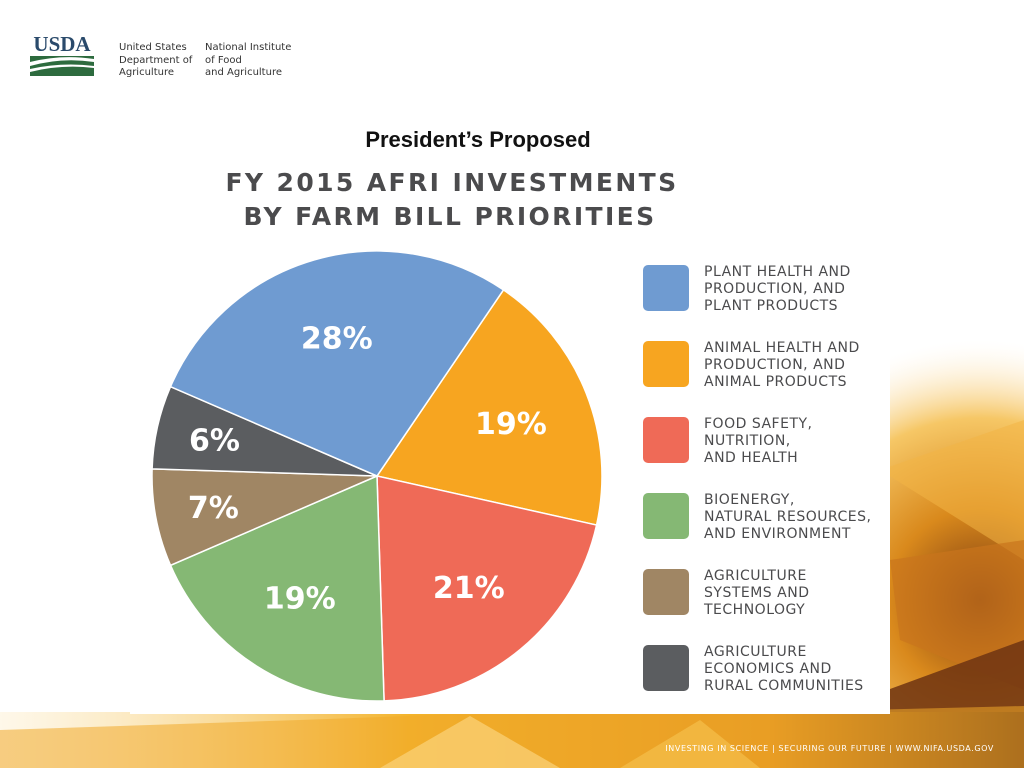 Image resolution: width=1024 pixels, height=768 pixels. Describe the element at coordinates (62, 44) in the screenshot. I see `svg-text: USDA` at that location.